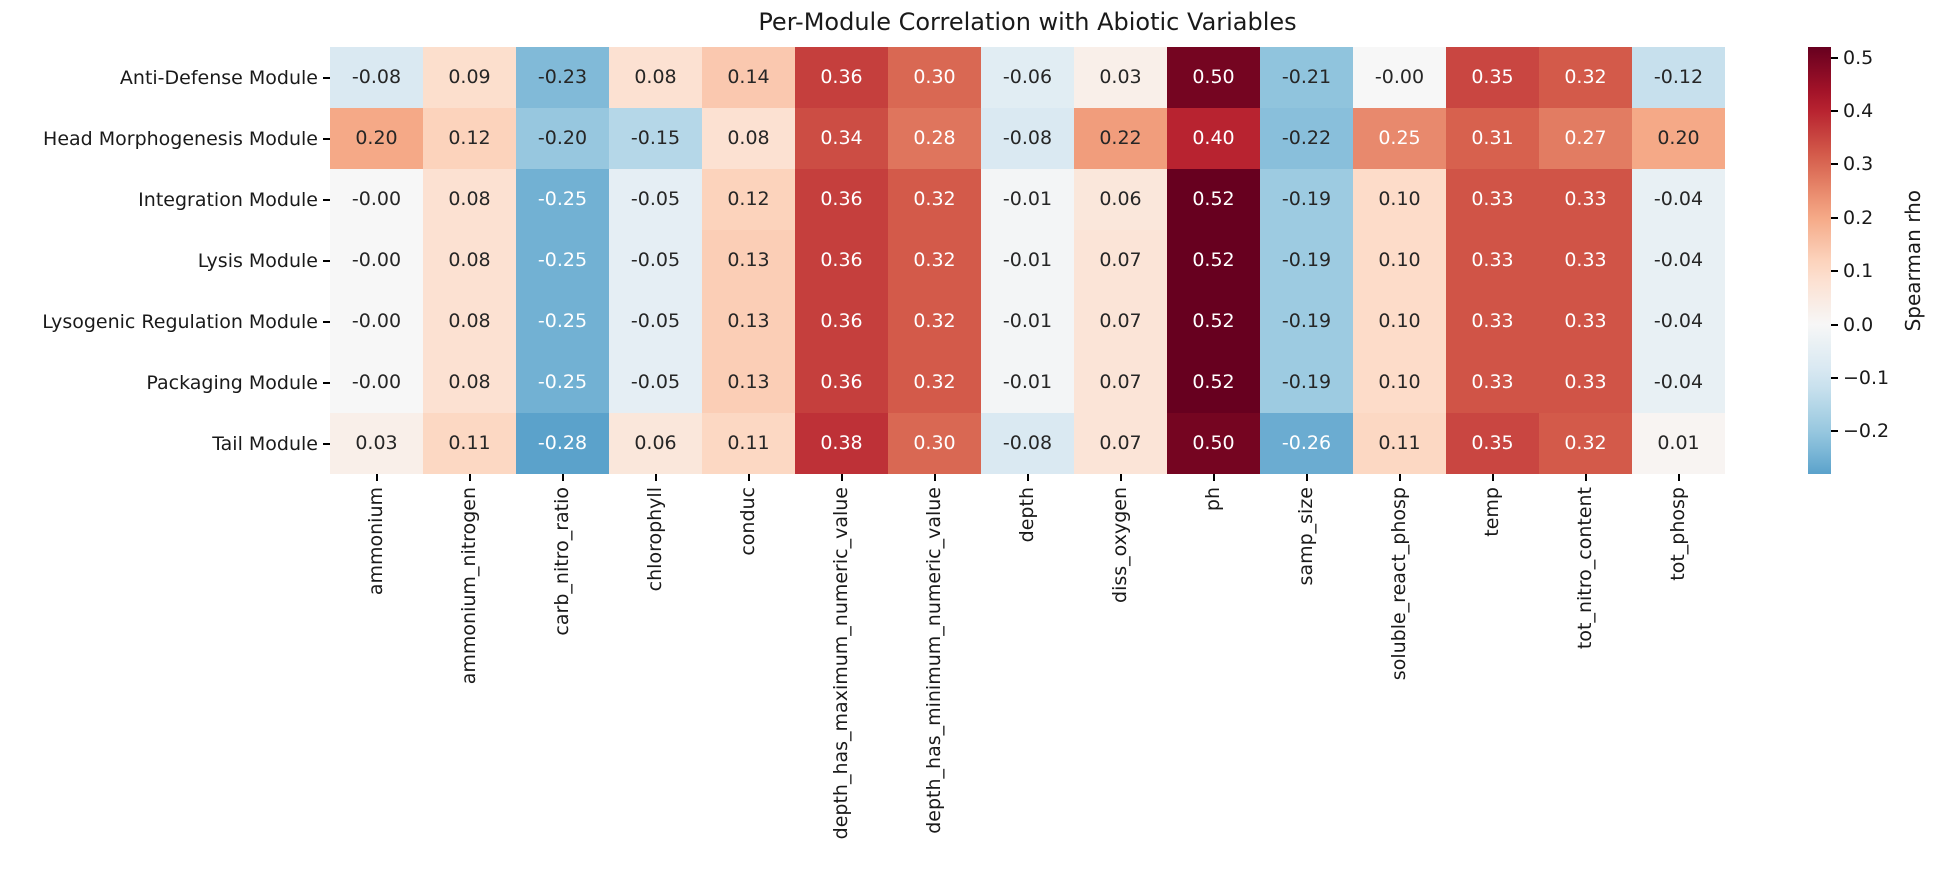 The height and width of the screenshot is (885, 1938). Describe the element at coordinates (1027, 477) in the screenshot. I see `x-axis-tick-marks` at that location.